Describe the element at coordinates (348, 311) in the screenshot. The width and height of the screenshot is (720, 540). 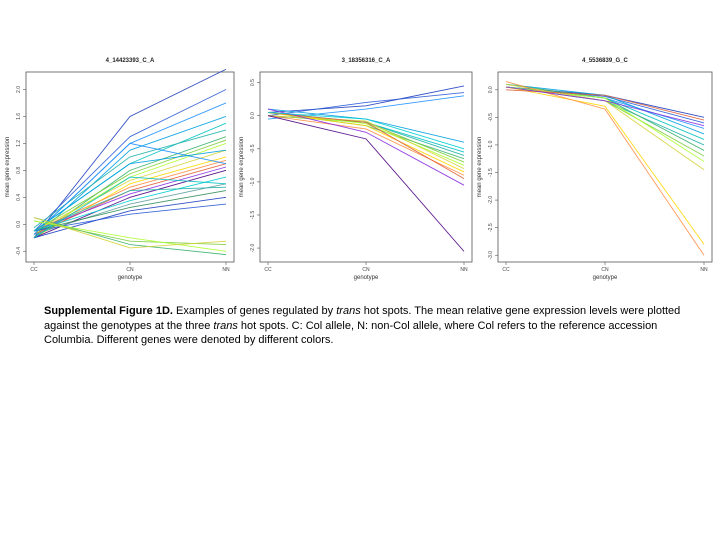
I see `caption-em-1: trans` at that location.